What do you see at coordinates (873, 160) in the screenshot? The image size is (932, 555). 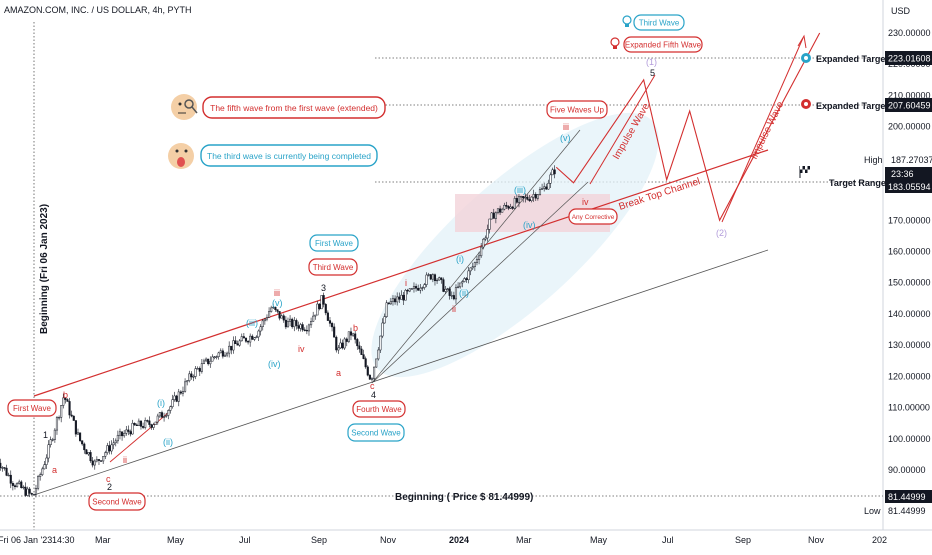 I see `high-label: High` at bounding box center [873, 160].